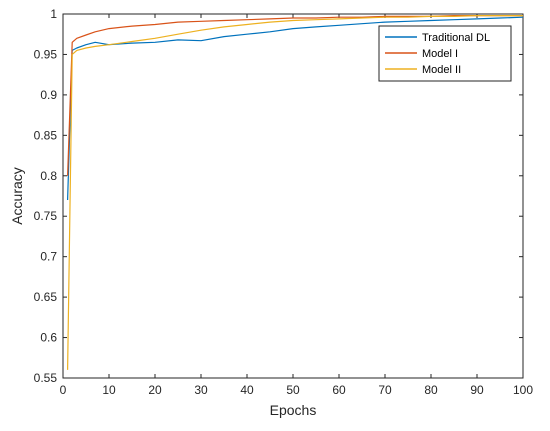 This screenshot has width=550, height=431. I want to click on y-tick-label: 0.7, so click(48, 257).